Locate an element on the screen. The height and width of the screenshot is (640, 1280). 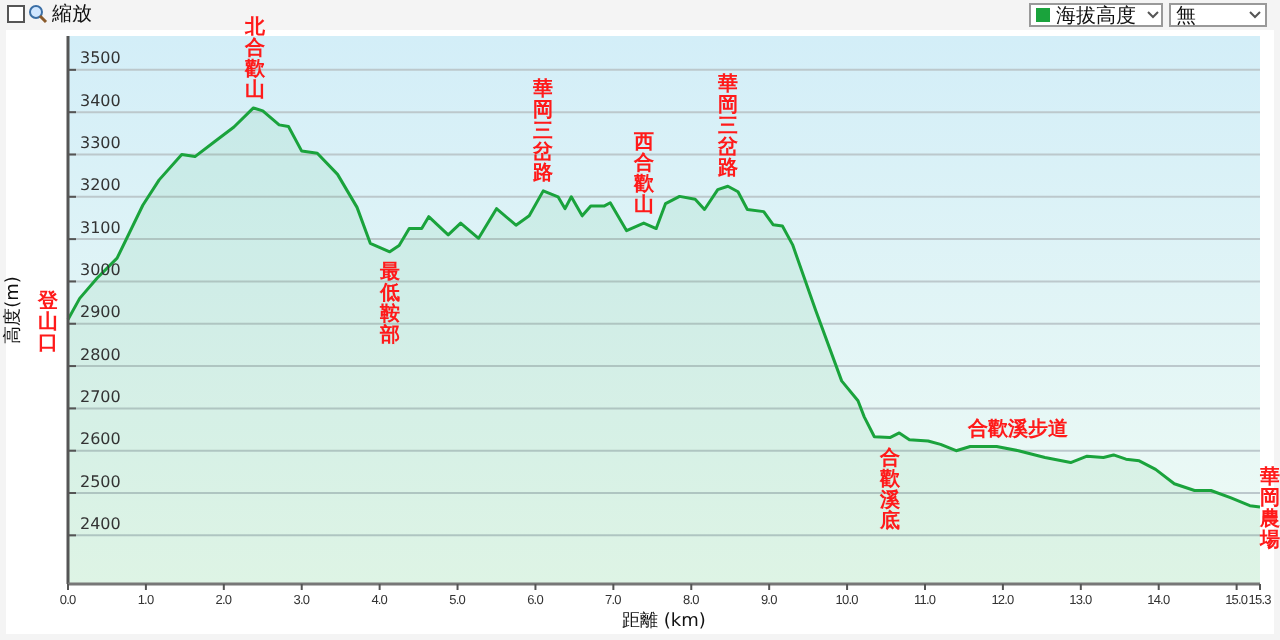
y-tick-label: 2900 is located at coordinates (100, 312).